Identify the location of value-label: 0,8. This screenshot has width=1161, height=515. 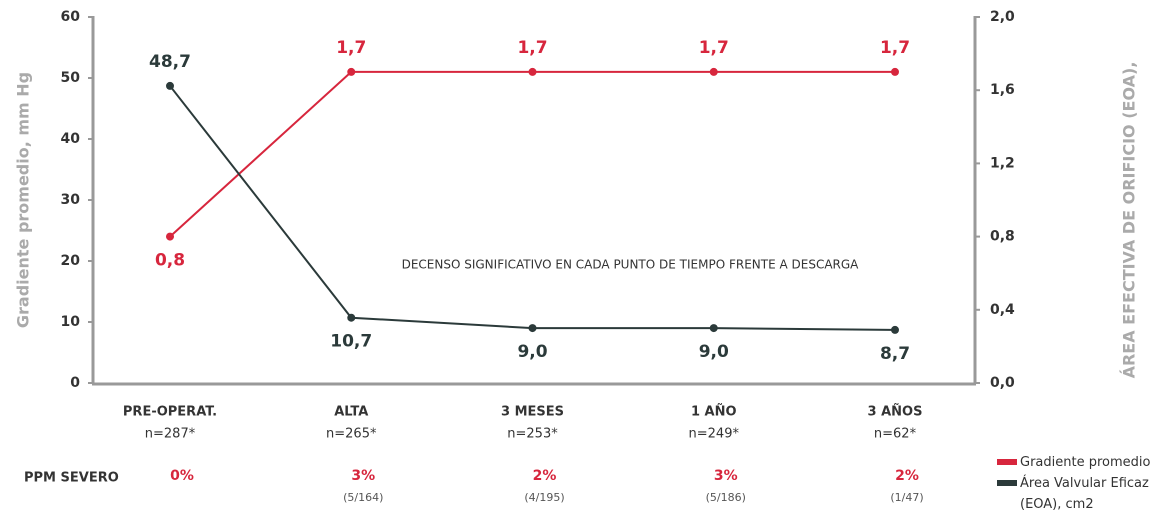
(170, 261).